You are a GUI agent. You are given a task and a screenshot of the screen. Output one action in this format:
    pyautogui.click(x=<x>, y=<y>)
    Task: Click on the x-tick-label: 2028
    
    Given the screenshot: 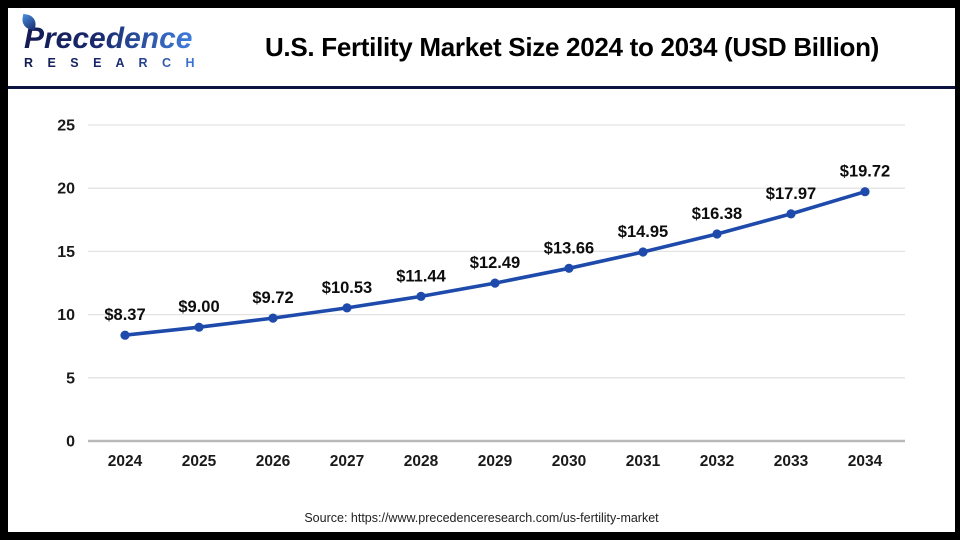 What is the action you would take?
    pyautogui.click(x=421, y=461)
    